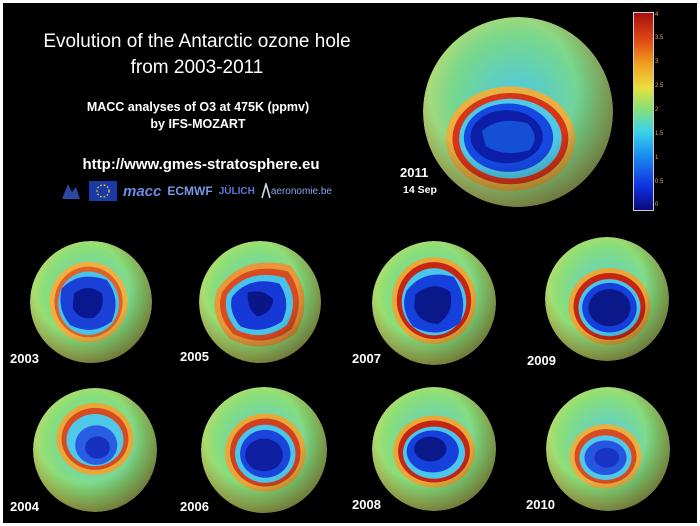  I want to click on aeronomie-label: aeronomie.be, so click(301, 191).